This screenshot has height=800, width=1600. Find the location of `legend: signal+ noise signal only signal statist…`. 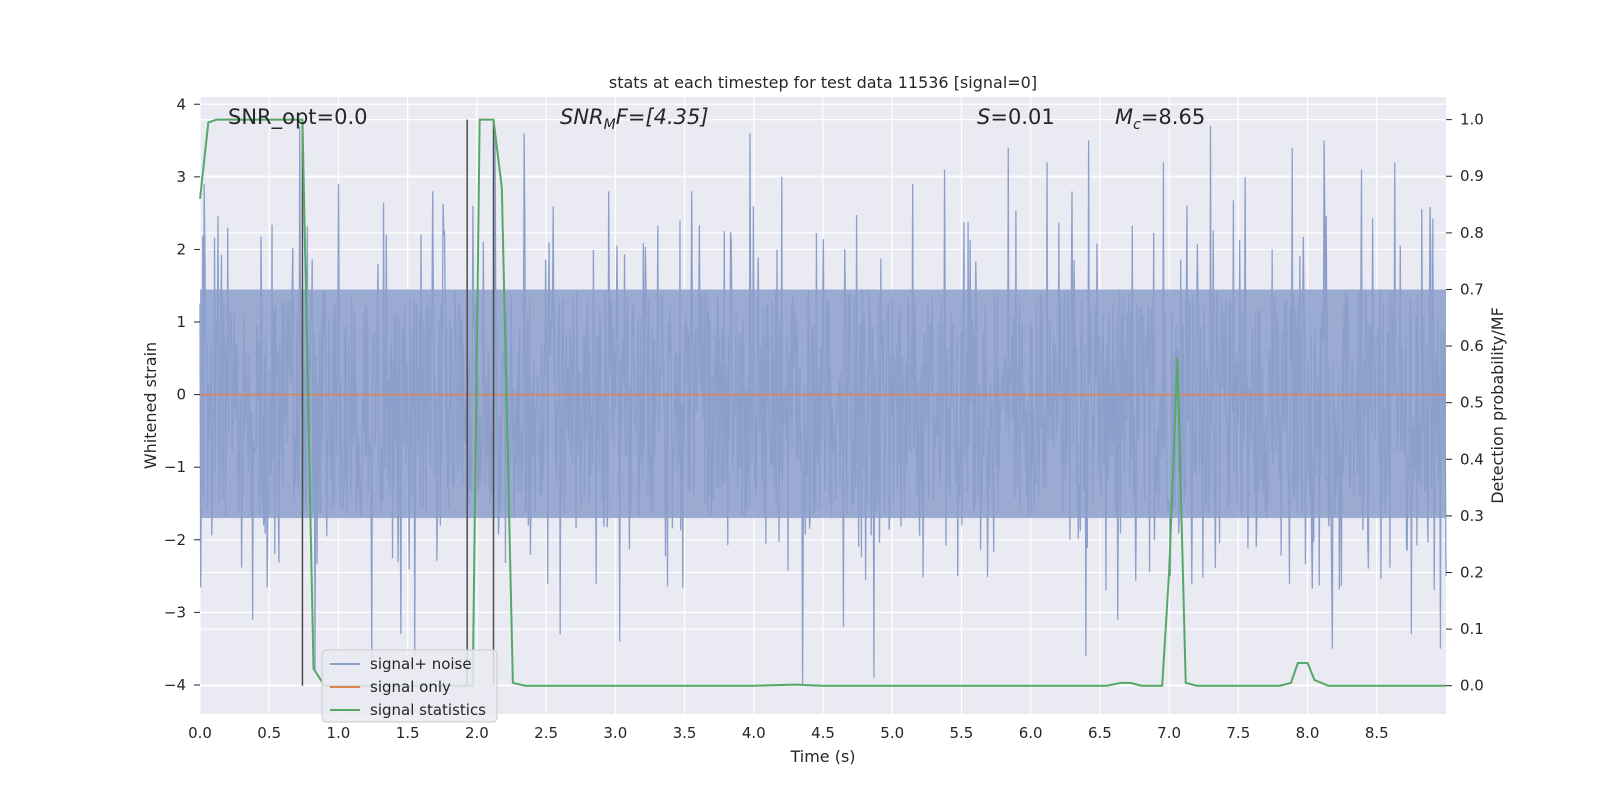

legend: signal+ noise signal only signal statist… is located at coordinates (409, 686).